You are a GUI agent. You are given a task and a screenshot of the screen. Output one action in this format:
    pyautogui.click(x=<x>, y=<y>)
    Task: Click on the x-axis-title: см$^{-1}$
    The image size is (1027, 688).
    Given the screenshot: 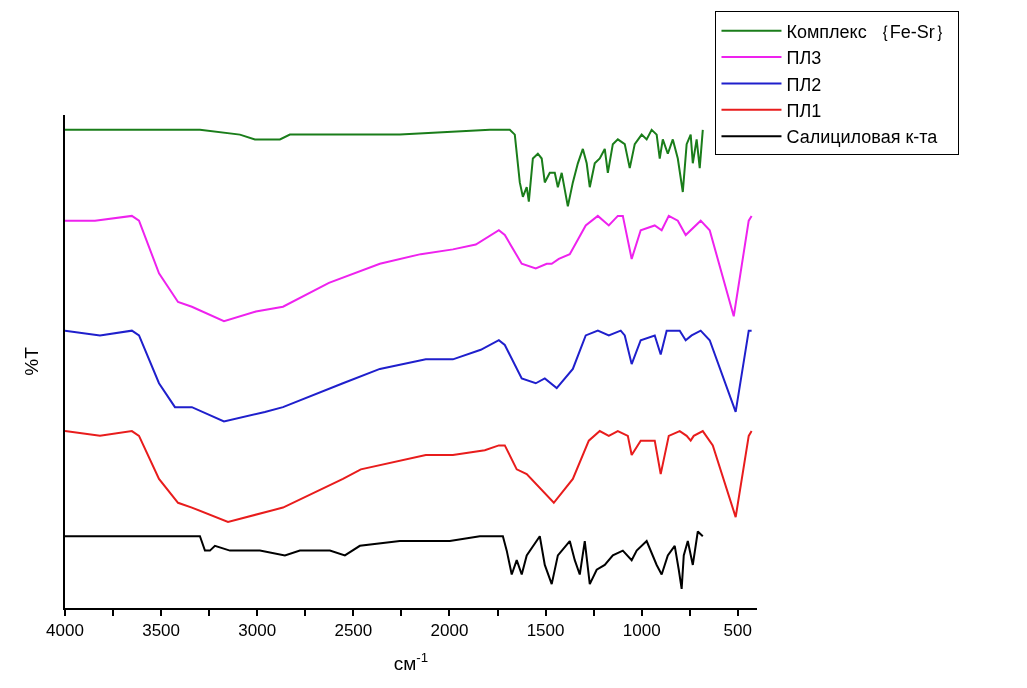 What is the action you would take?
    pyautogui.click(x=411, y=662)
    